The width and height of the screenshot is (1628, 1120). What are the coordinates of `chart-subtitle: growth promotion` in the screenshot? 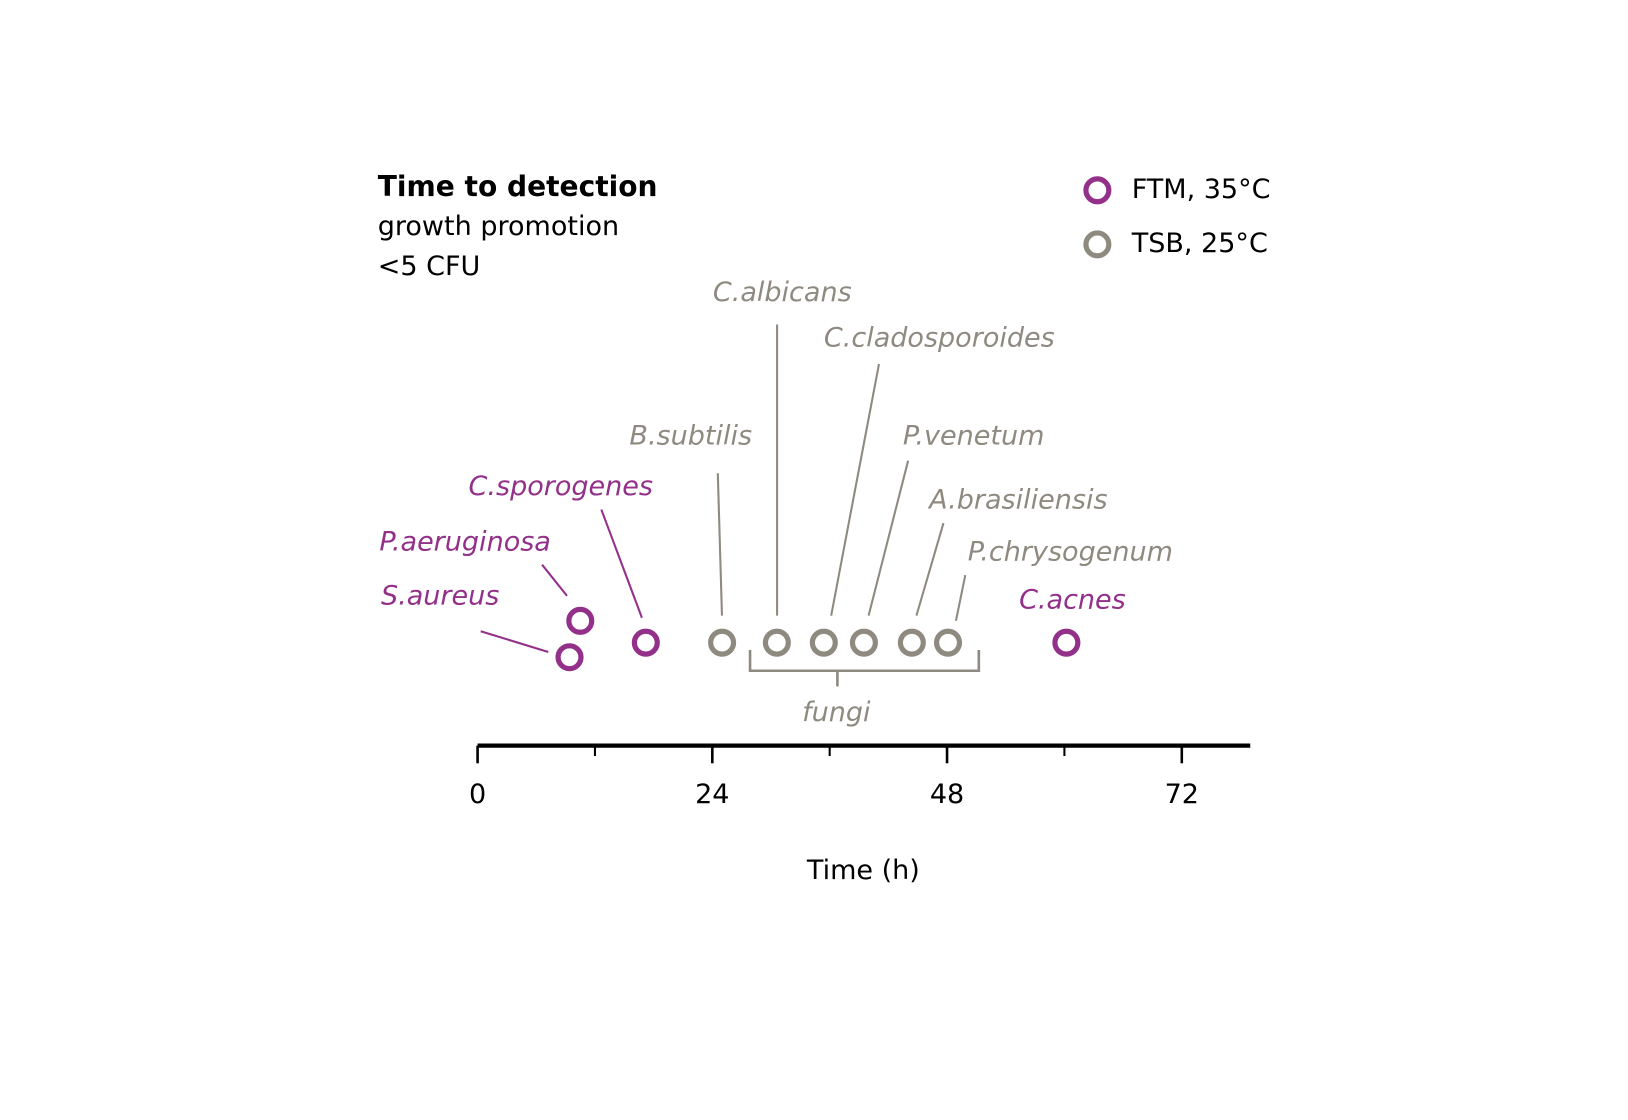 It's located at (498, 226).